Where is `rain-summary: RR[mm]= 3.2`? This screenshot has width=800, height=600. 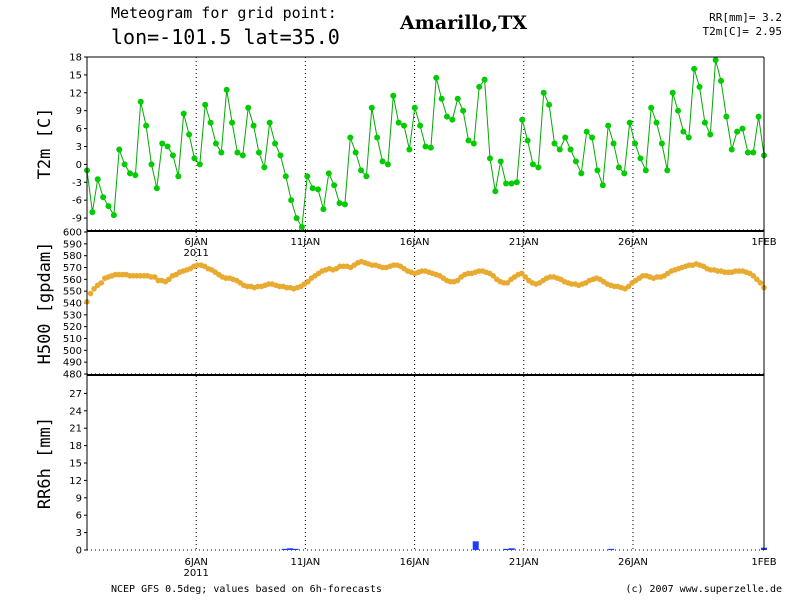 rain-summary: RR[mm]= 3.2 is located at coordinates (745, 17).